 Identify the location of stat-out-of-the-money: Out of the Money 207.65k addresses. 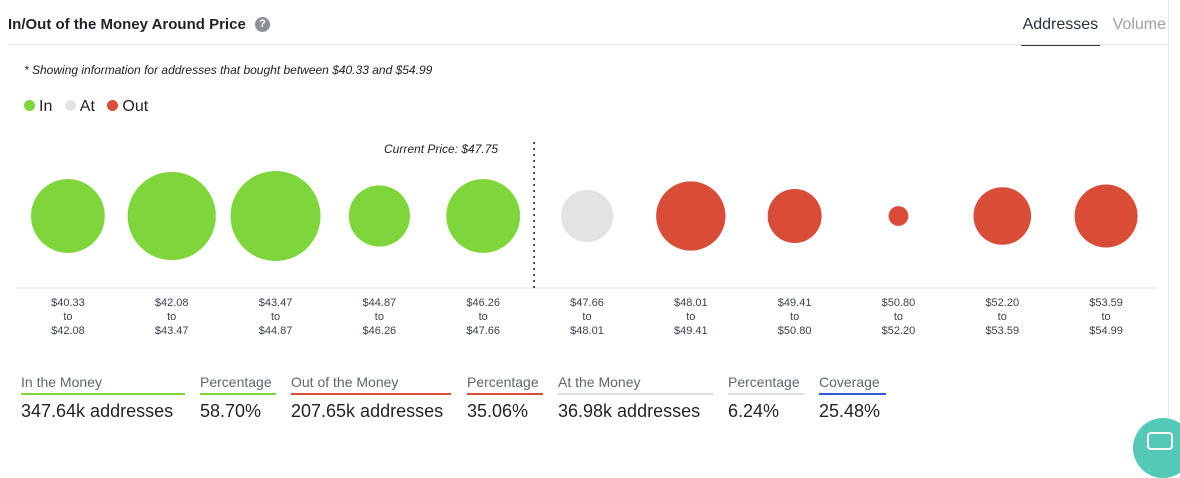
(371, 398).